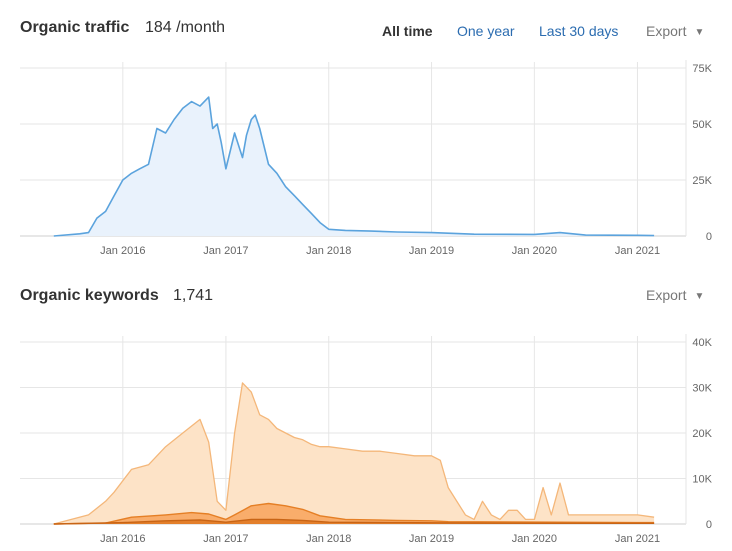 The image size is (732, 551). What do you see at coordinates (702, 434) in the screenshot?
I see `keywords-y-tick-label: 20K` at bounding box center [702, 434].